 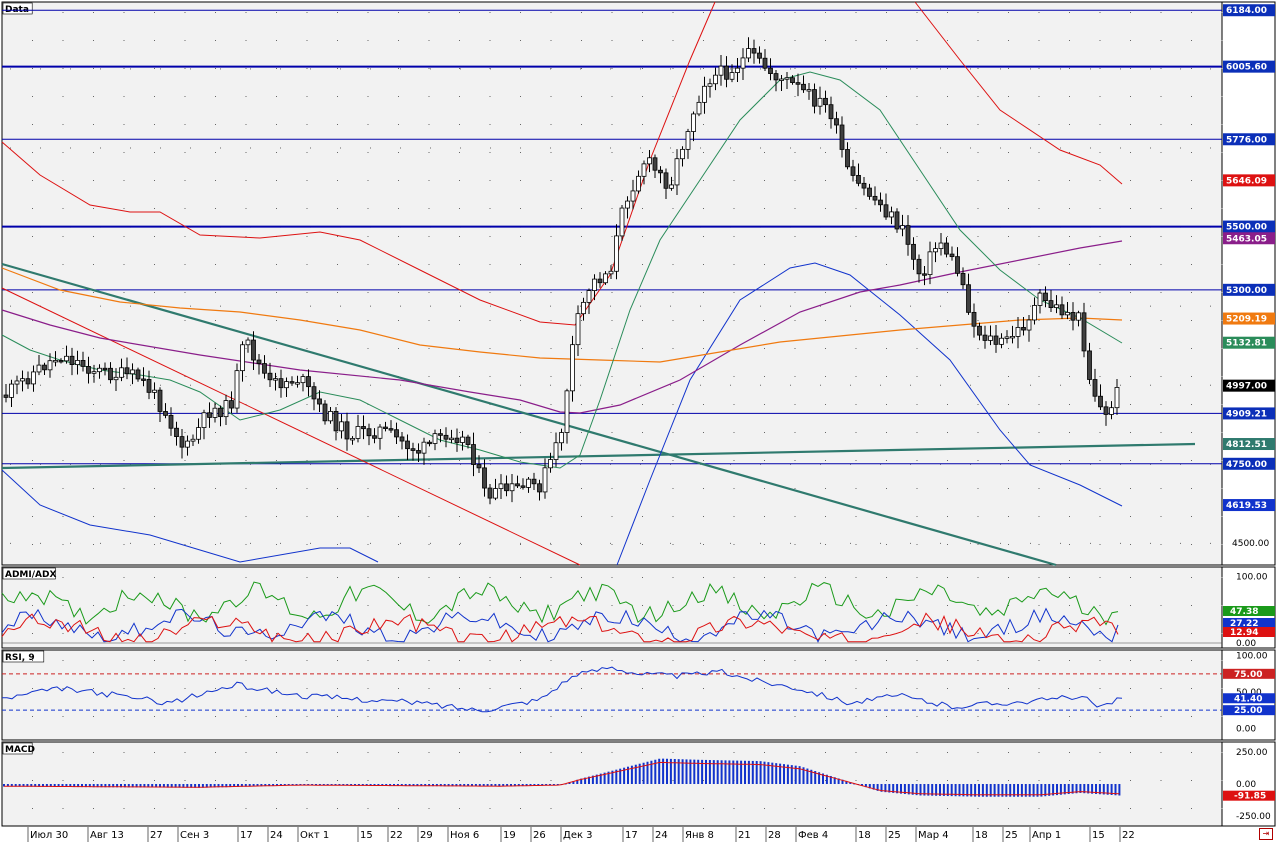 I want to click on x-tick-label: 15, so click(x=366, y=835).